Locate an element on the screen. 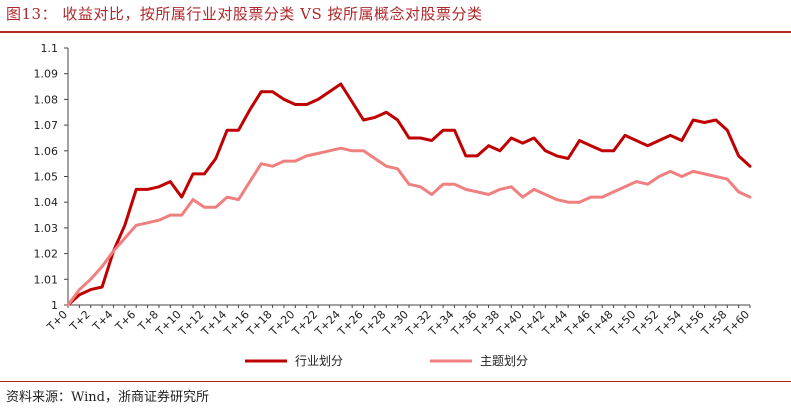  x-tick-label: T+40 is located at coordinates (509, 323).